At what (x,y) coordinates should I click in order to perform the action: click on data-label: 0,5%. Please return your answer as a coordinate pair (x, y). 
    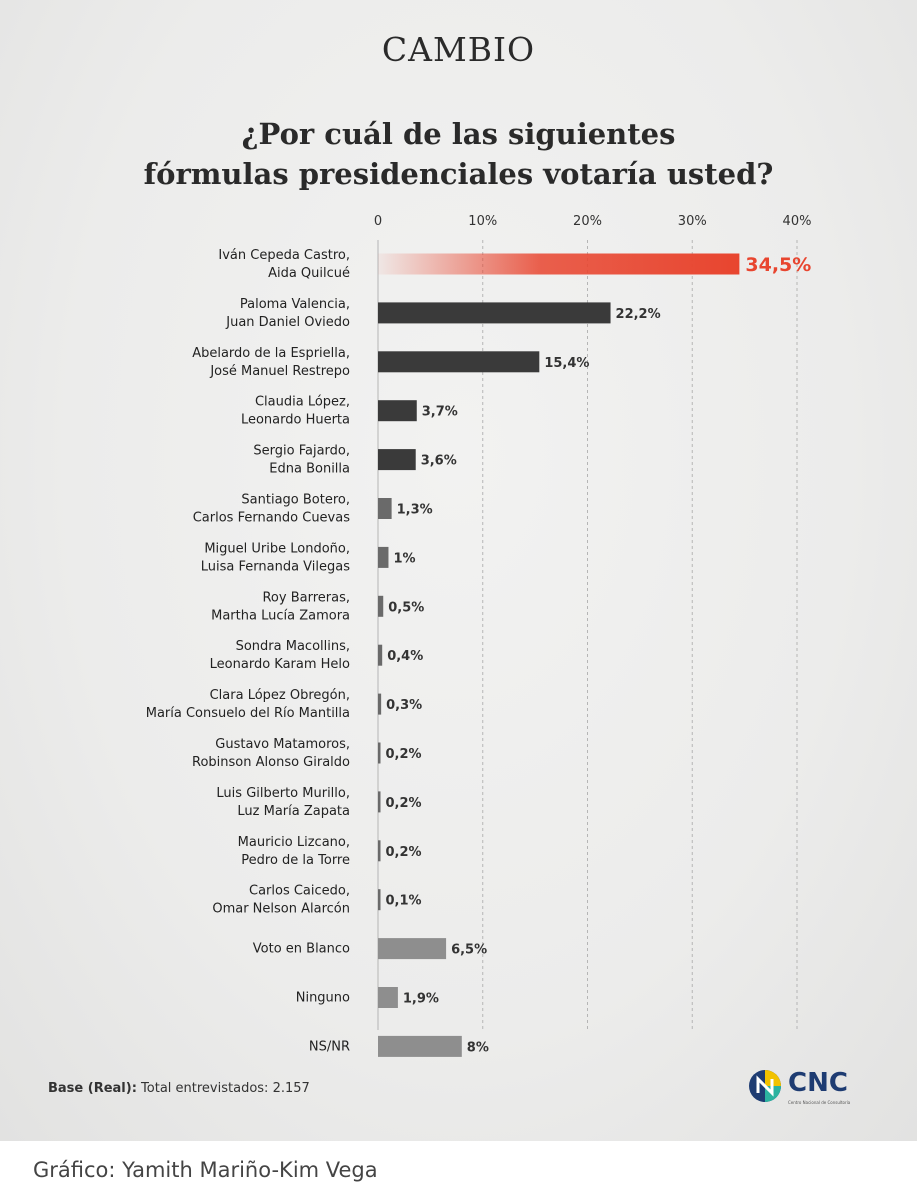
    Looking at the image, I should click on (406, 607).